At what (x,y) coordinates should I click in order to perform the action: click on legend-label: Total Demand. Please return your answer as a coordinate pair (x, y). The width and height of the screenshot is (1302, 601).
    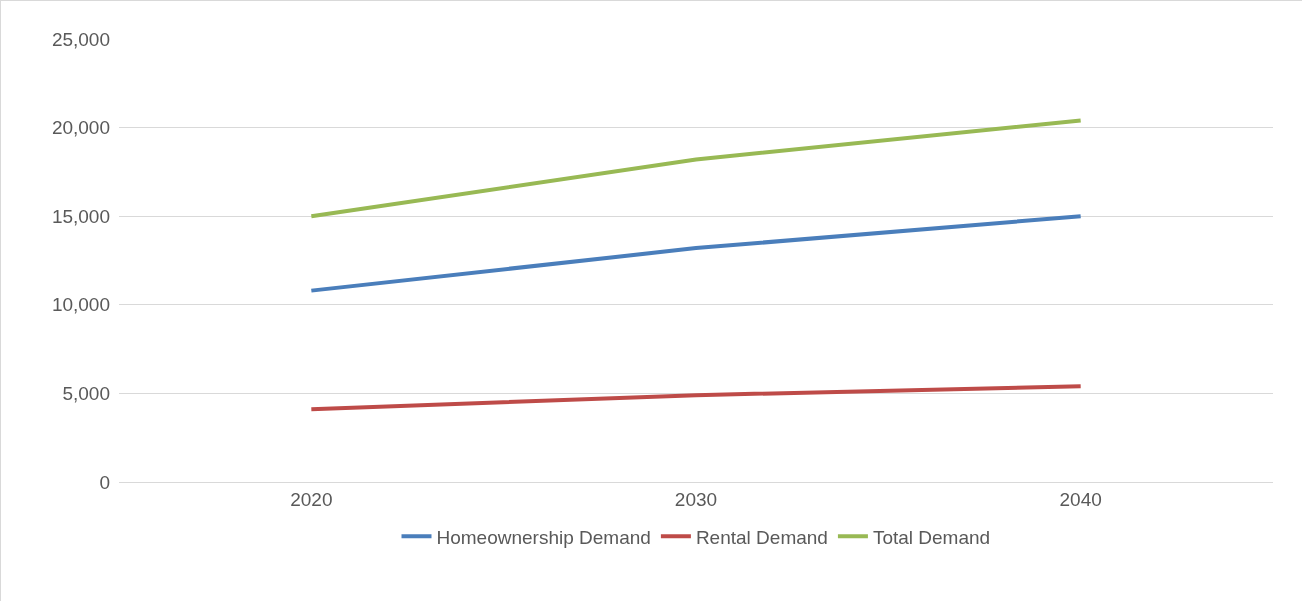
    Looking at the image, I should click on (931, 537).